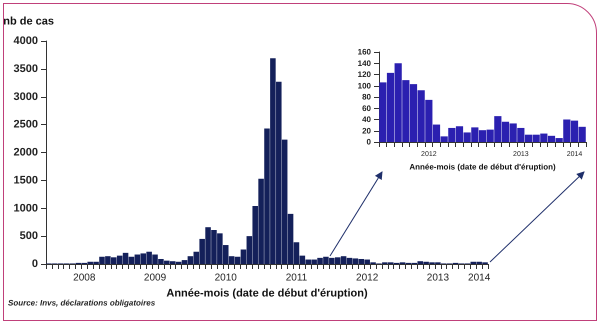 The image size is (604, 329). I want to click on y-tick-label: 3000, so click(26, 96).